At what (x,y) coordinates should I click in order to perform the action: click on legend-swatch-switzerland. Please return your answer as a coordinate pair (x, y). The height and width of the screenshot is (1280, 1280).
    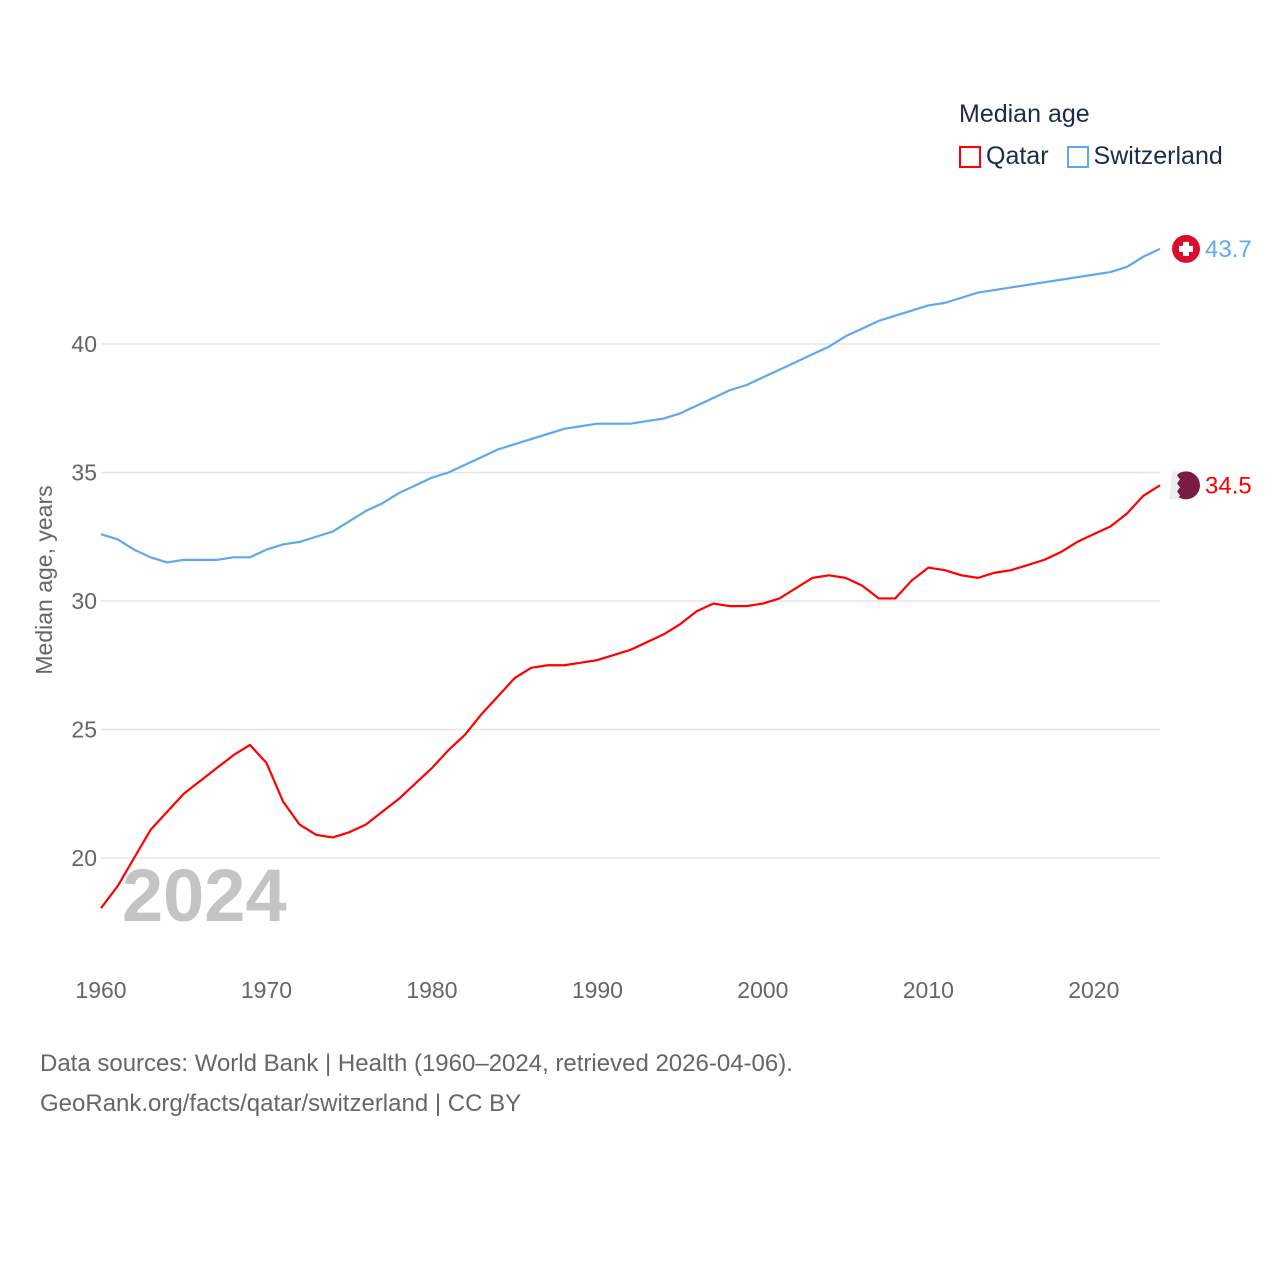
    Looking at the image, I should click on (1077, 156).